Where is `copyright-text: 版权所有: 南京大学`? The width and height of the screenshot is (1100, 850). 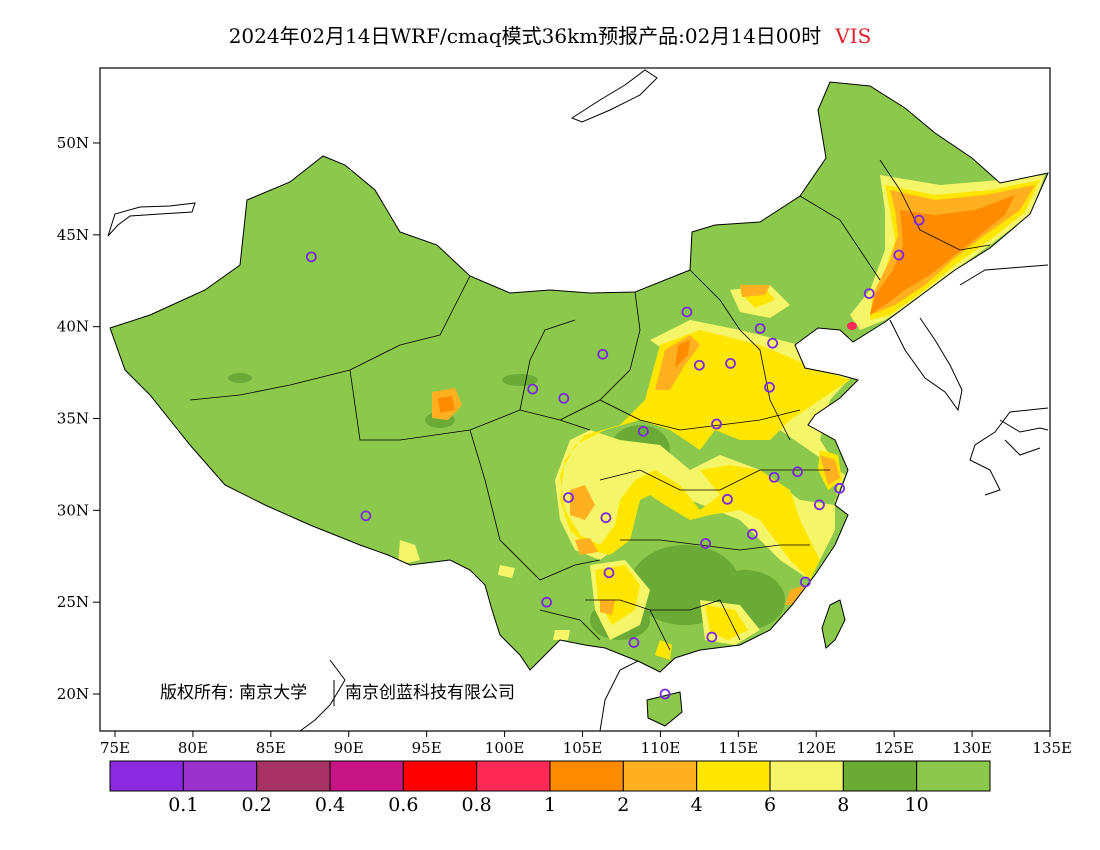 copyright-text: 版权所有: 南京大学 is located at coordinates (233, 693).